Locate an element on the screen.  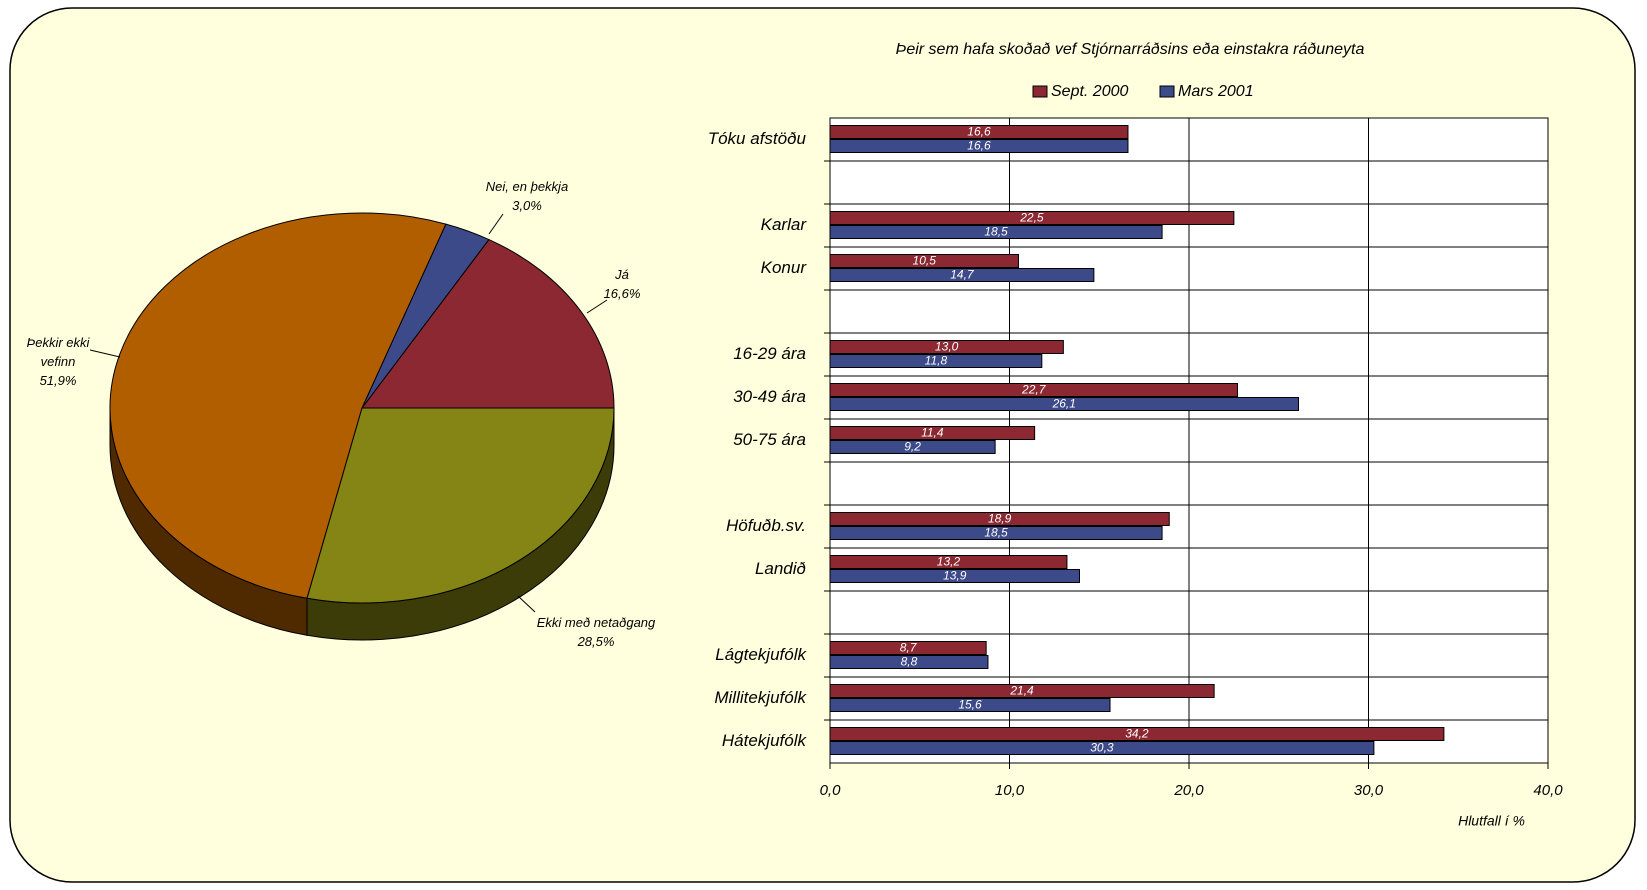
y-tick-label: Tóku afstöðu is located at coordinates (757, 138).